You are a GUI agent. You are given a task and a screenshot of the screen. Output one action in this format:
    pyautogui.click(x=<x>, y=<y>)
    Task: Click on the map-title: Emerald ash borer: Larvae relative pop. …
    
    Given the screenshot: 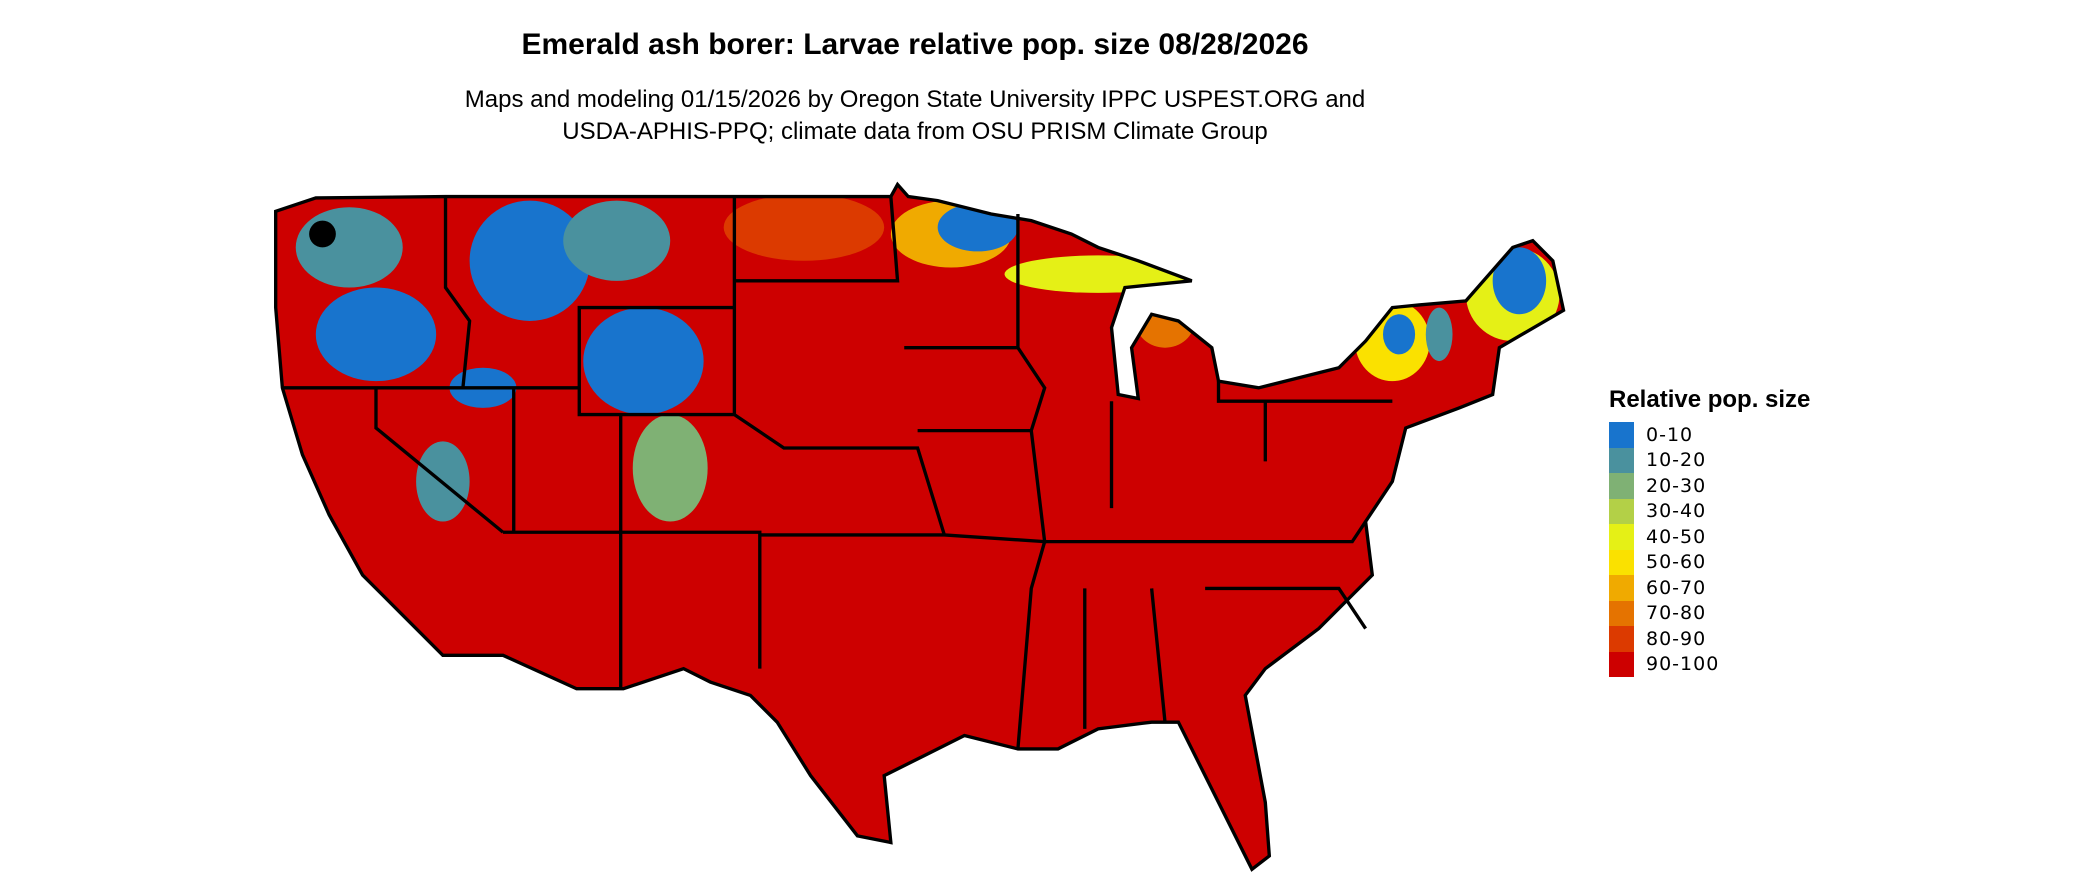 What is the action you would take?
    pyautogui.click(x=915, y=44)
    